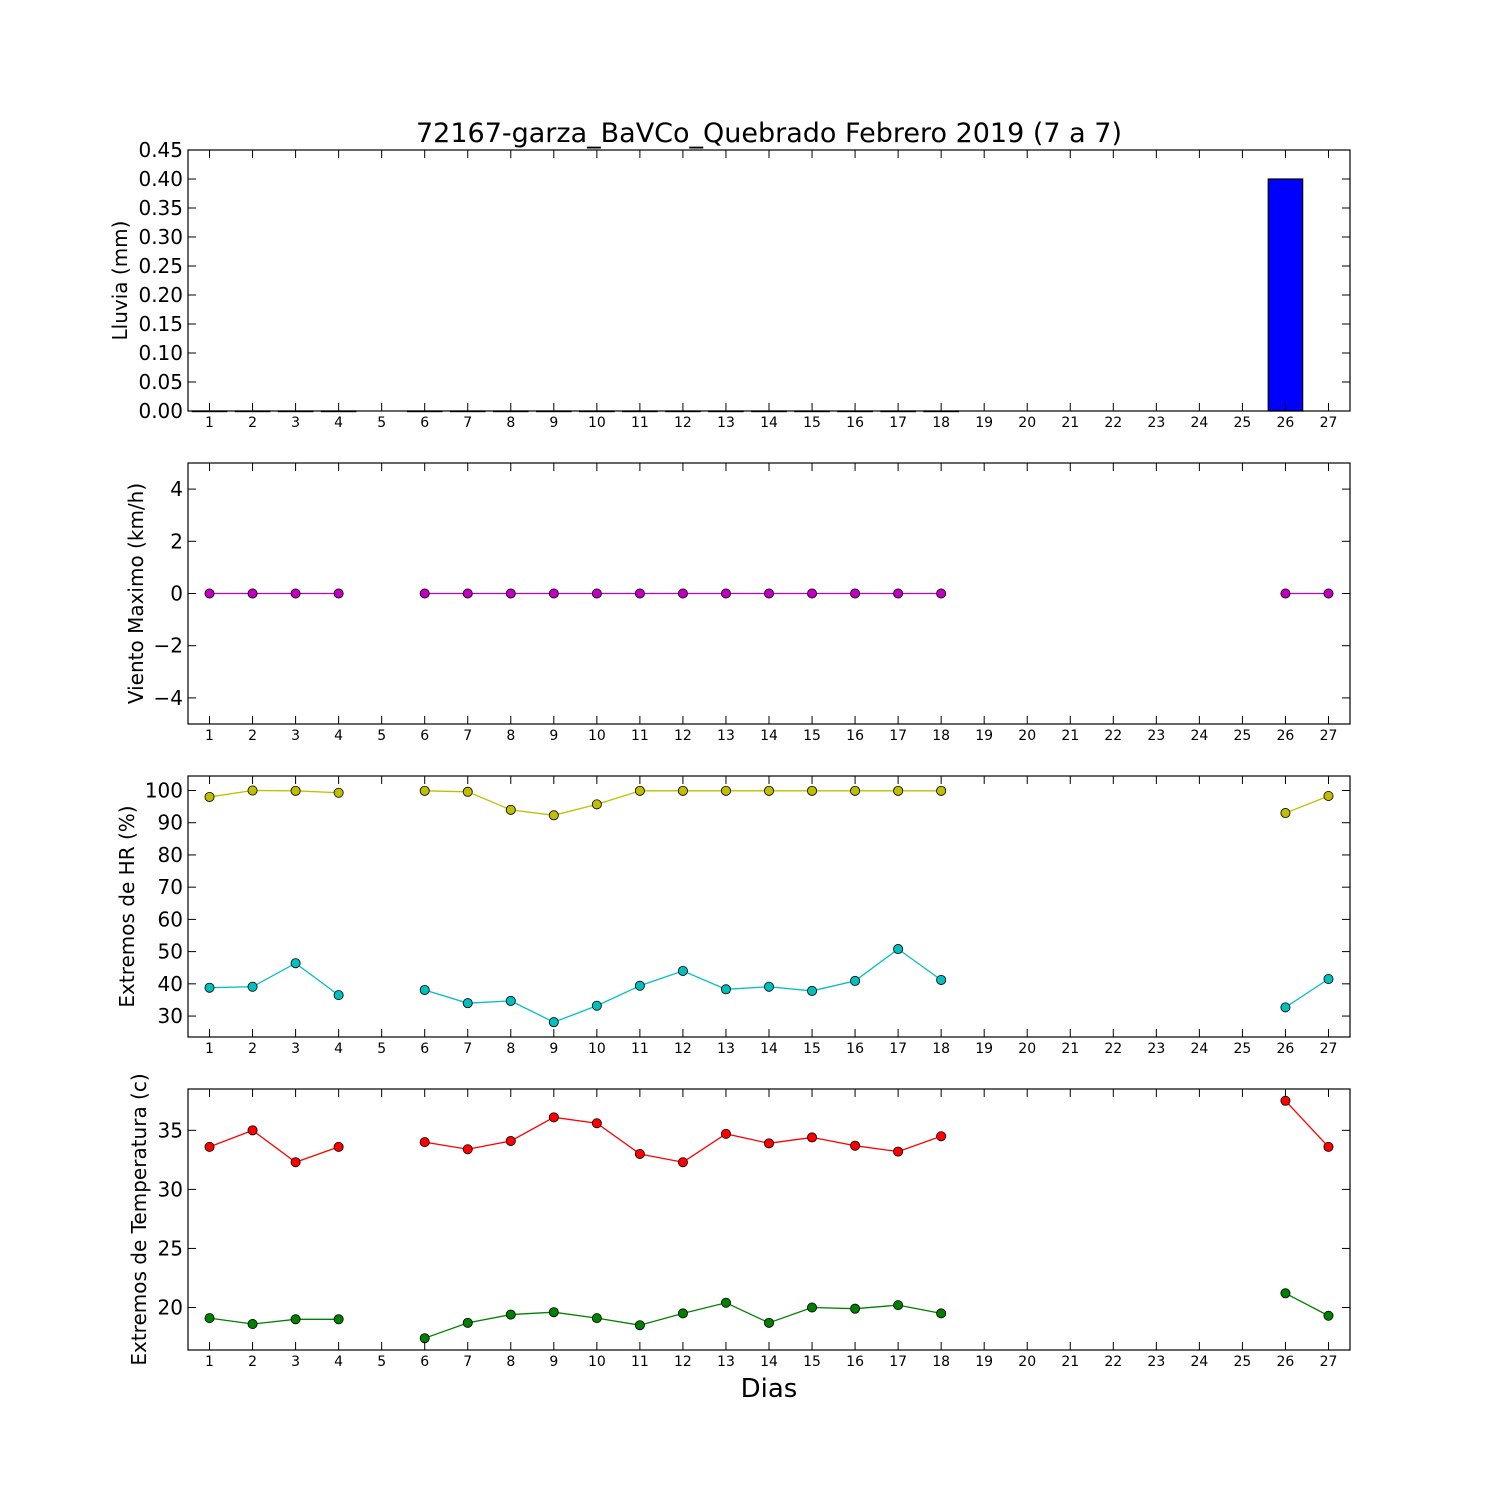 This screenshot has height=1500, width=1500. I want to click on rain-x-tick-label: 10, so click(597, 423).